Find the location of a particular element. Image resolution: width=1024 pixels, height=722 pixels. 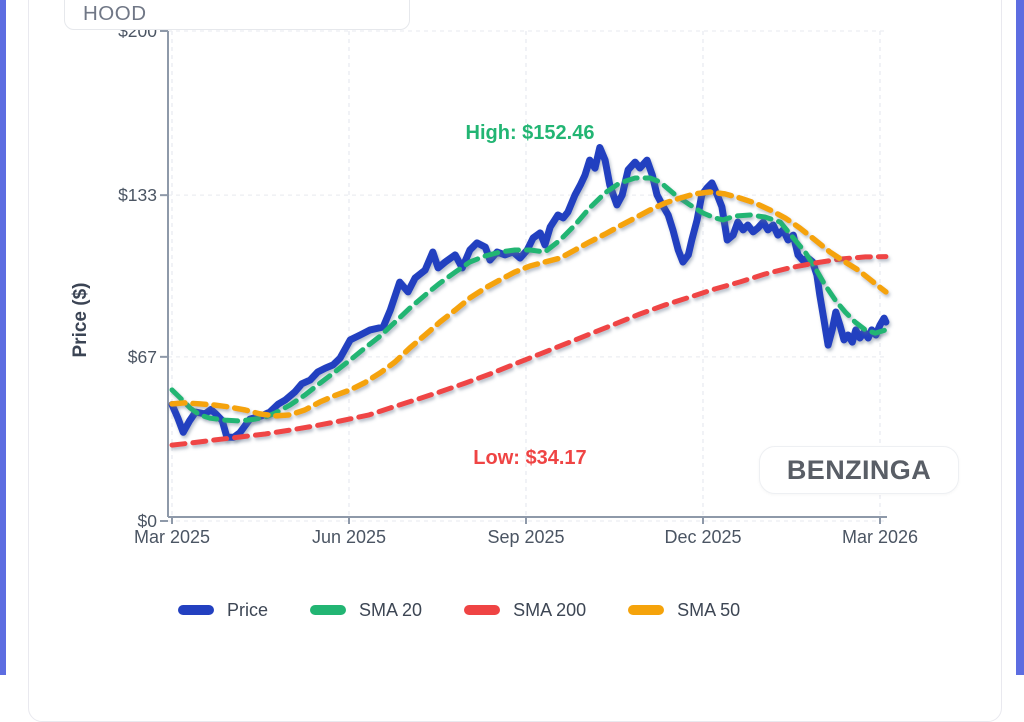

y-axis-title: Price ($) is located at coordinates (80, 320).